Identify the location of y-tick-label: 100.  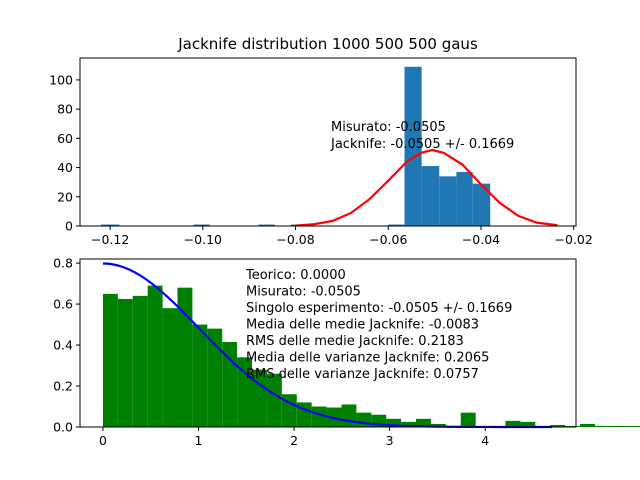
(61, 79).